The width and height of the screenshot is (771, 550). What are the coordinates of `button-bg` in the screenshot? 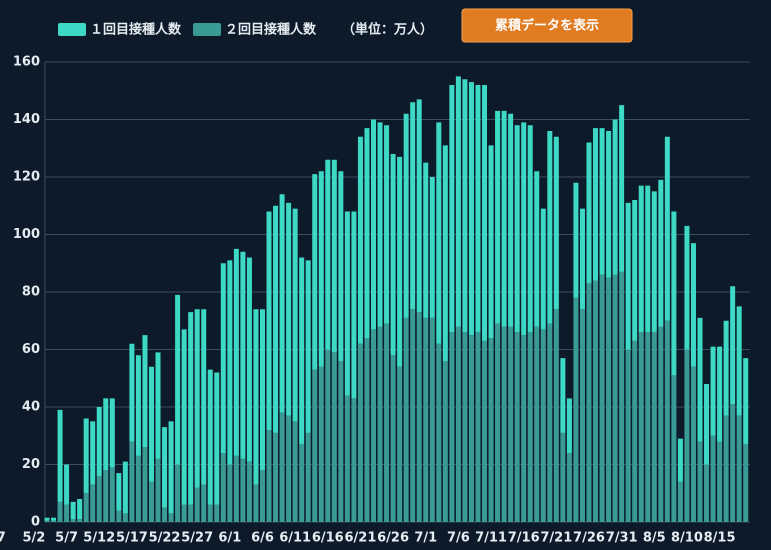 It's located at (547, 25).